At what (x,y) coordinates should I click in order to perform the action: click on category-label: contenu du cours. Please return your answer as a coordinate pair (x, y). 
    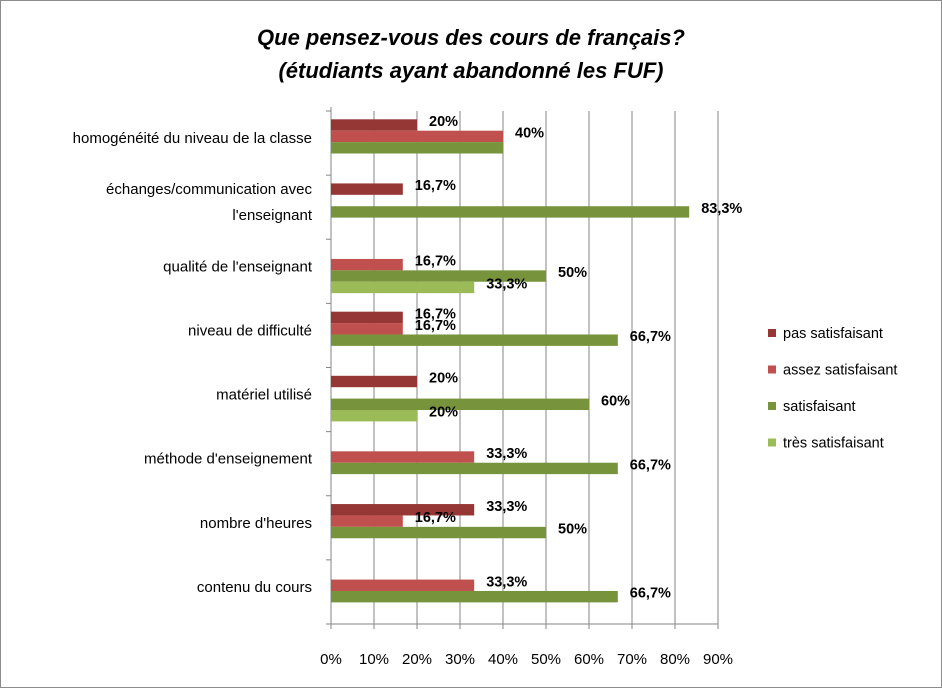
    Looking at the image, I should click on (254, 587).